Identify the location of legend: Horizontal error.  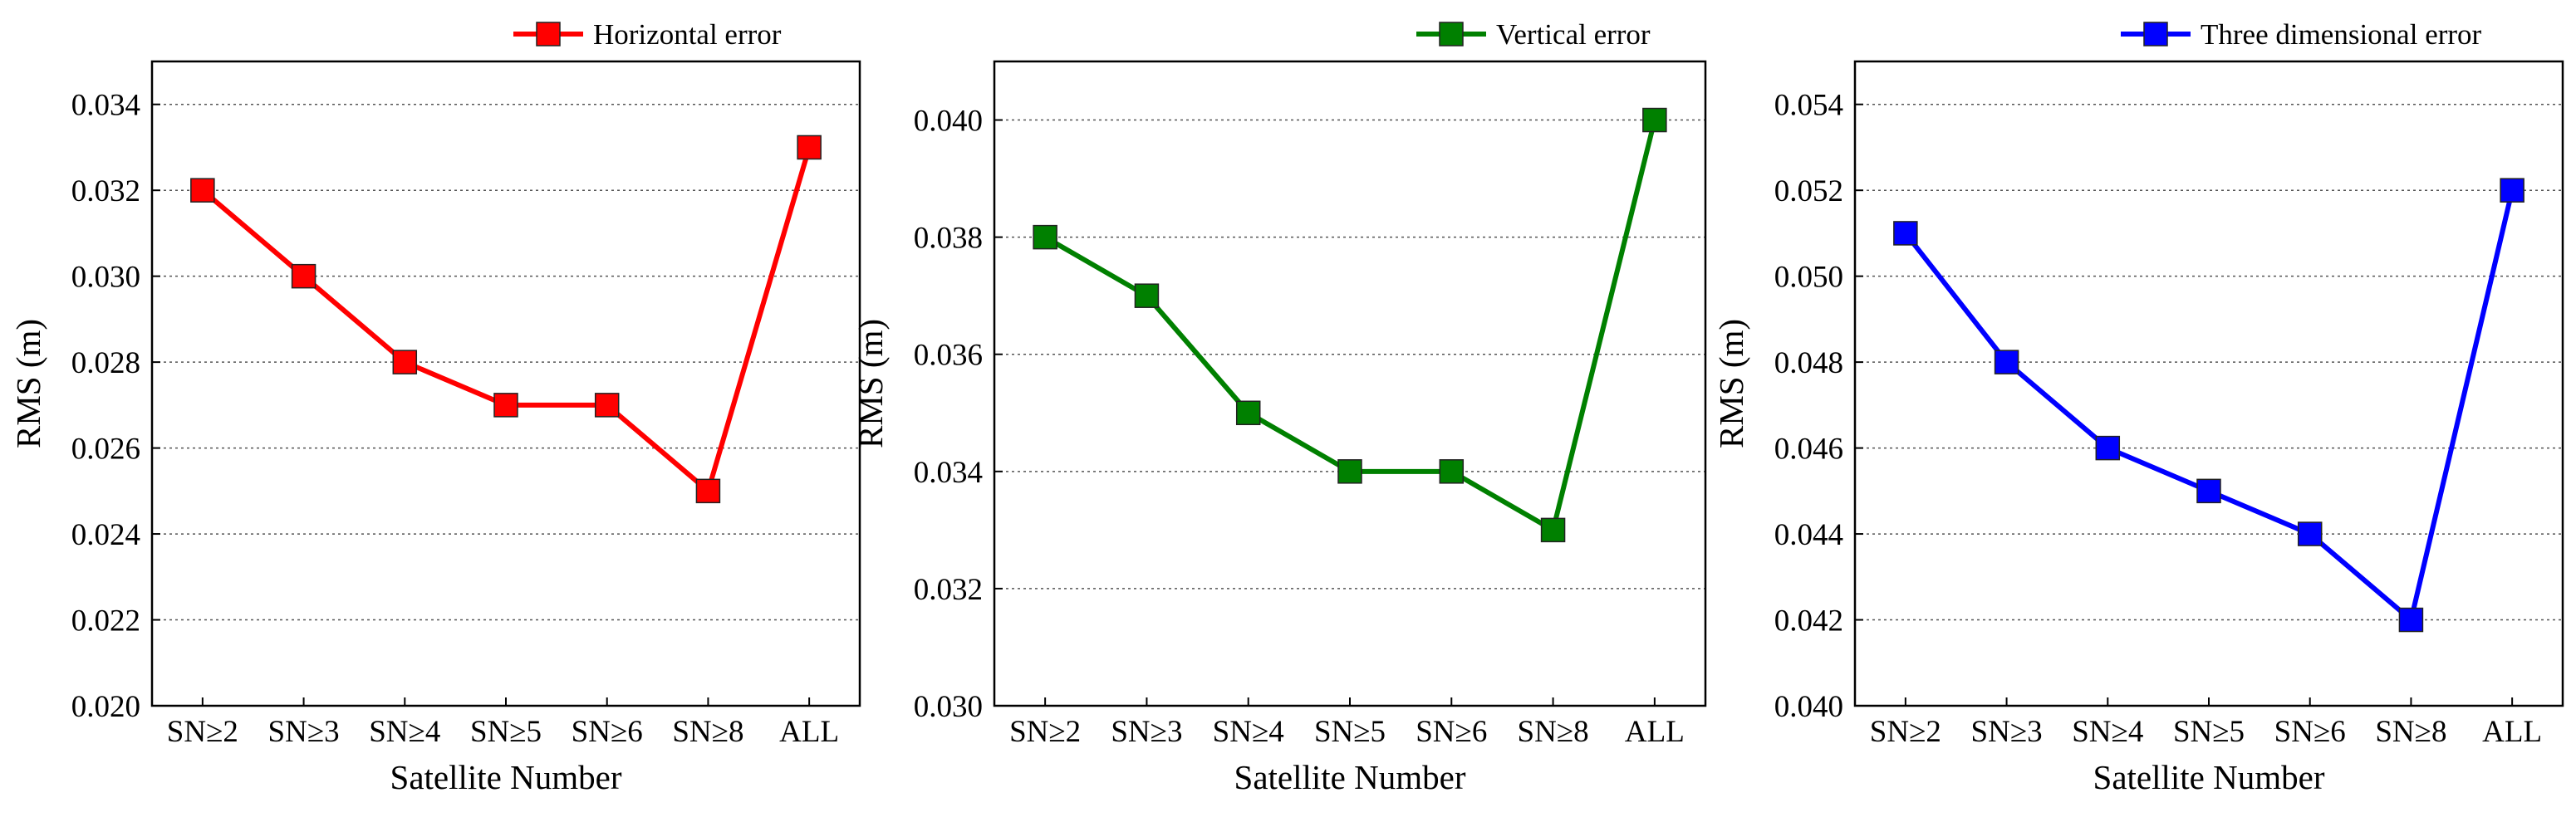
(647, 34).